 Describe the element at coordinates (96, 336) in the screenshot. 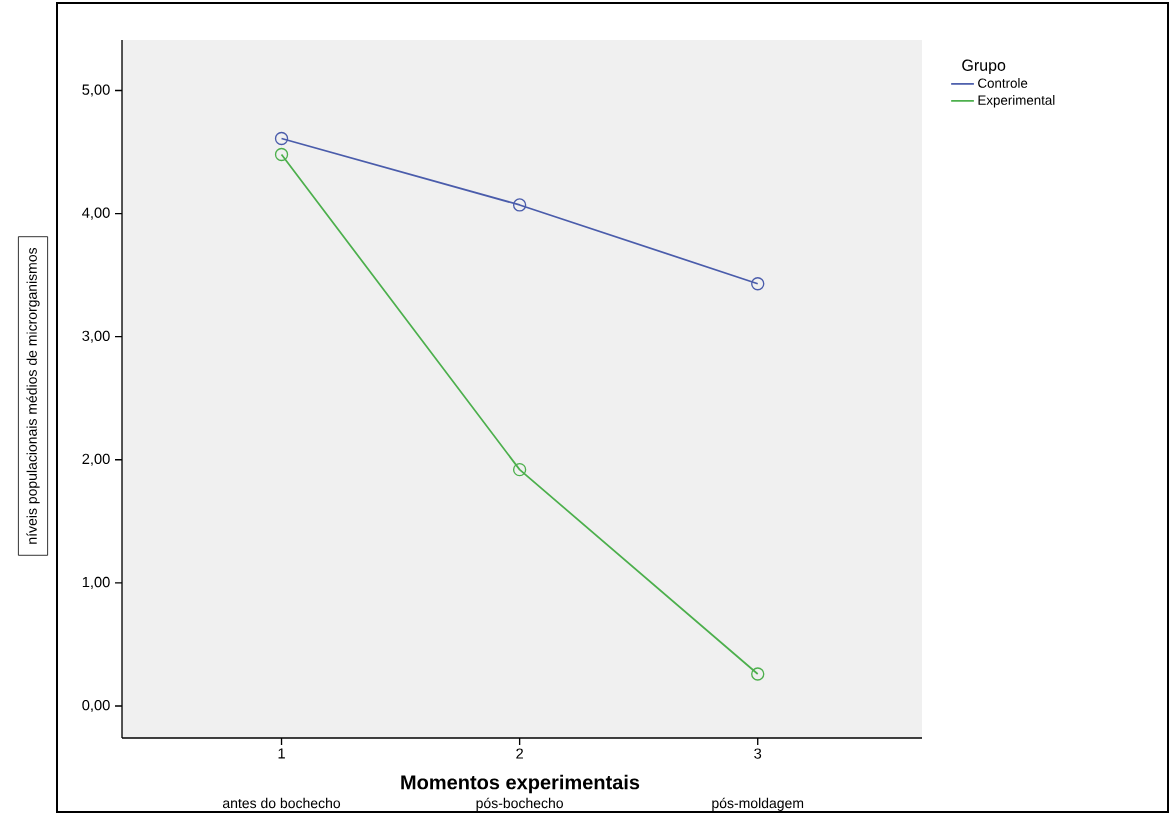

I see `y-tick-label: 3,00` at that location.